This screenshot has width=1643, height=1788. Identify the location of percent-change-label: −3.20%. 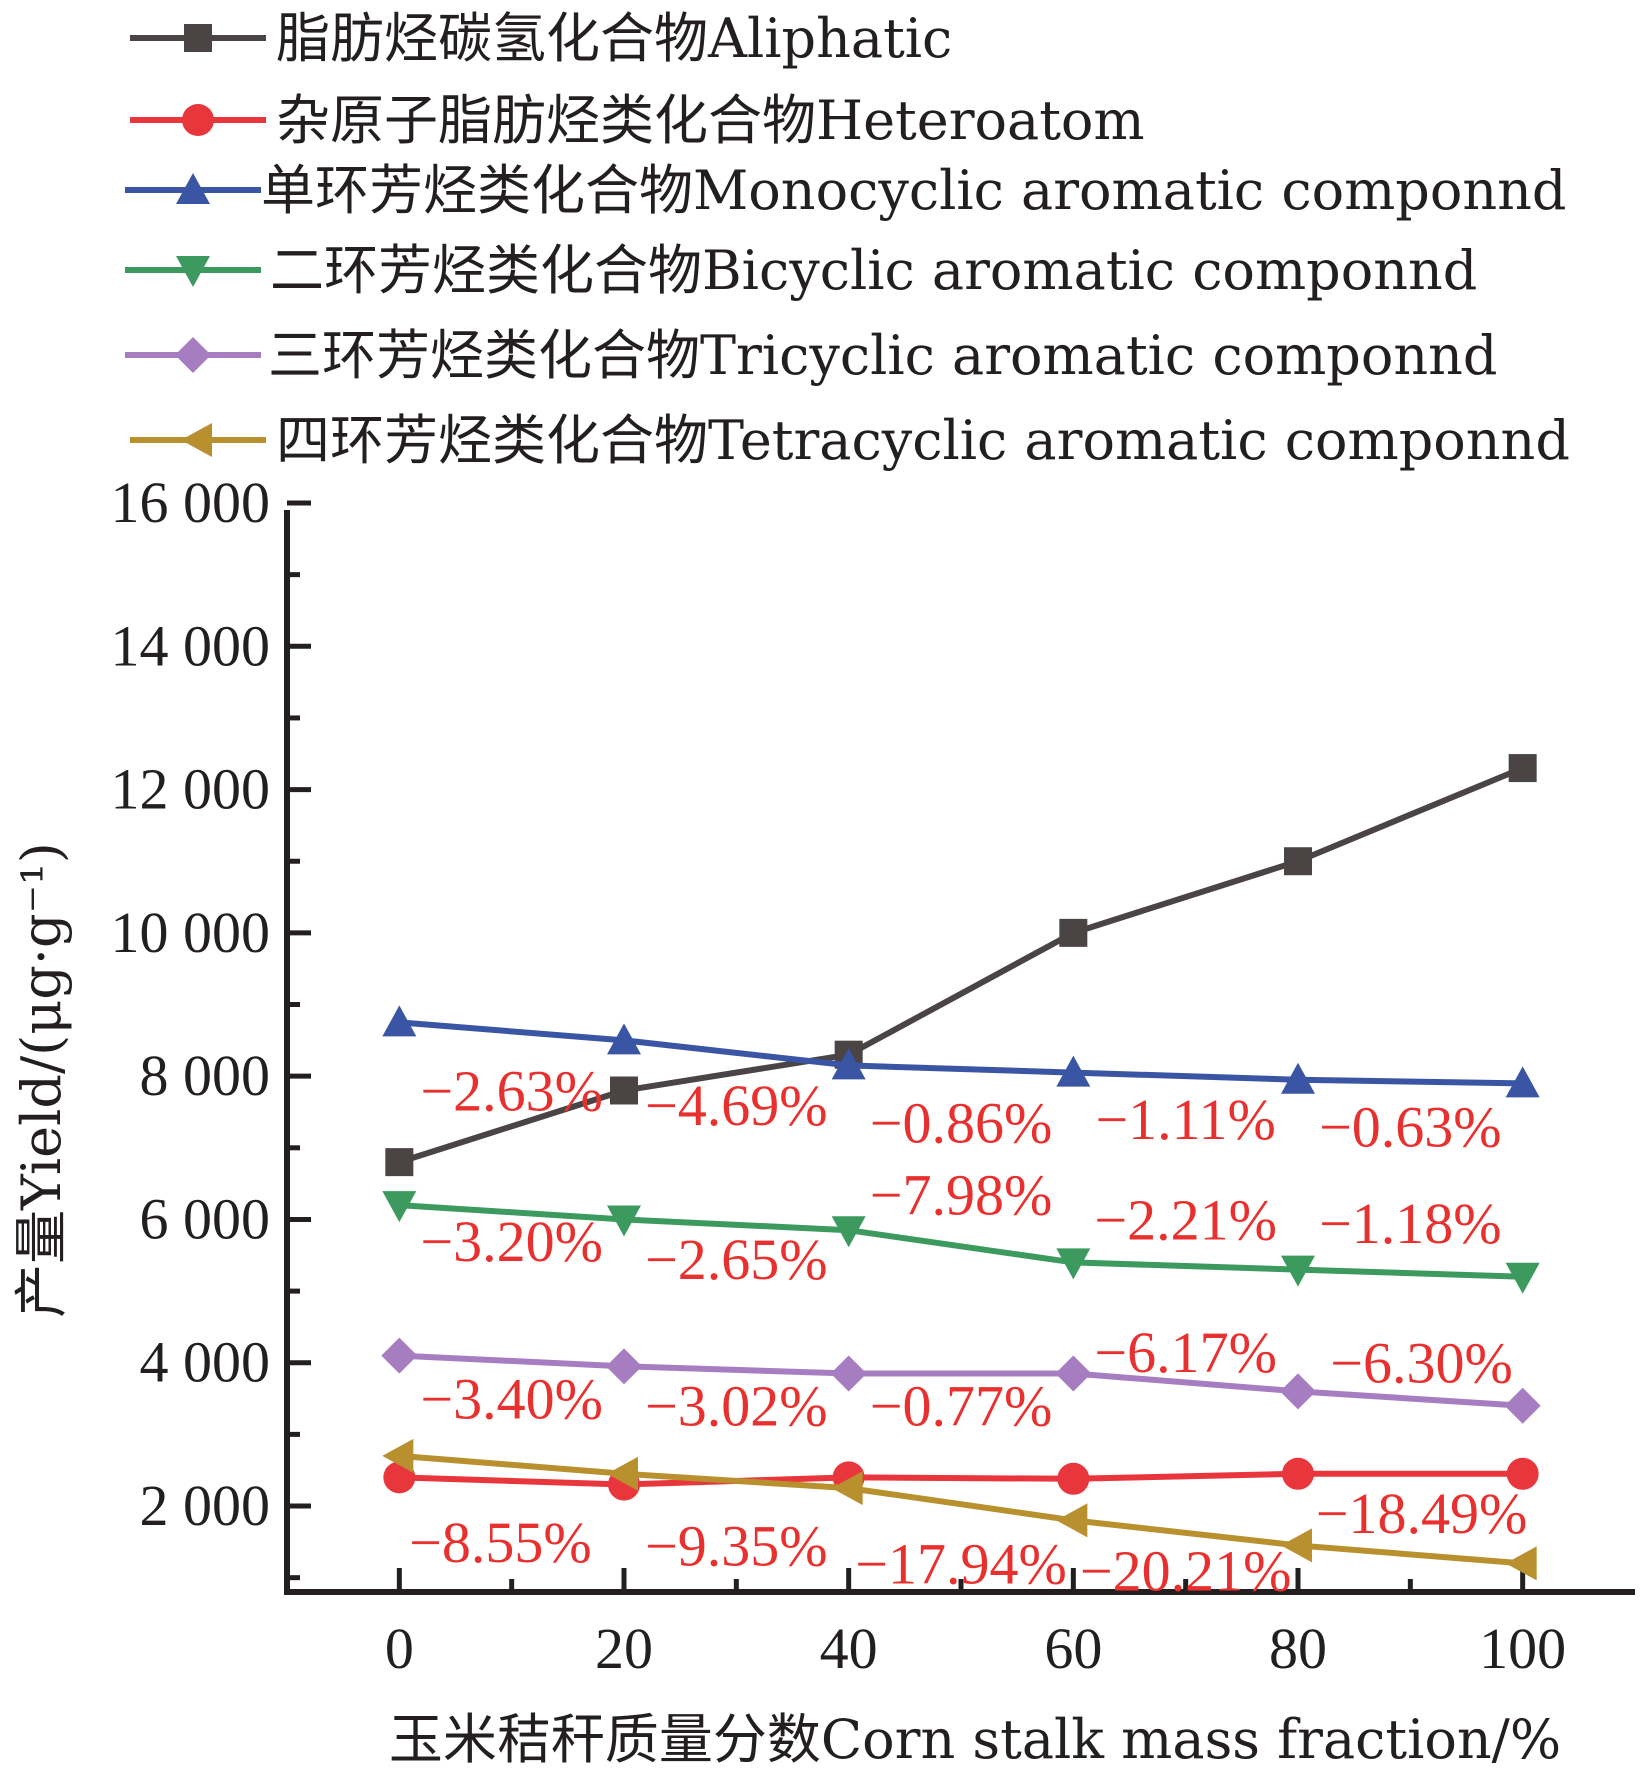
(511, 1241).